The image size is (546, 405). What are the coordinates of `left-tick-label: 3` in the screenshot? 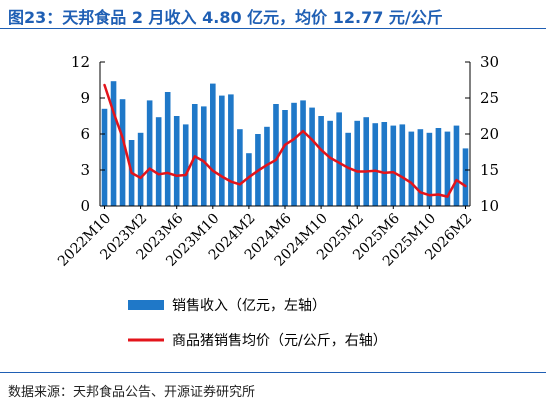 It's located at (85, 170).